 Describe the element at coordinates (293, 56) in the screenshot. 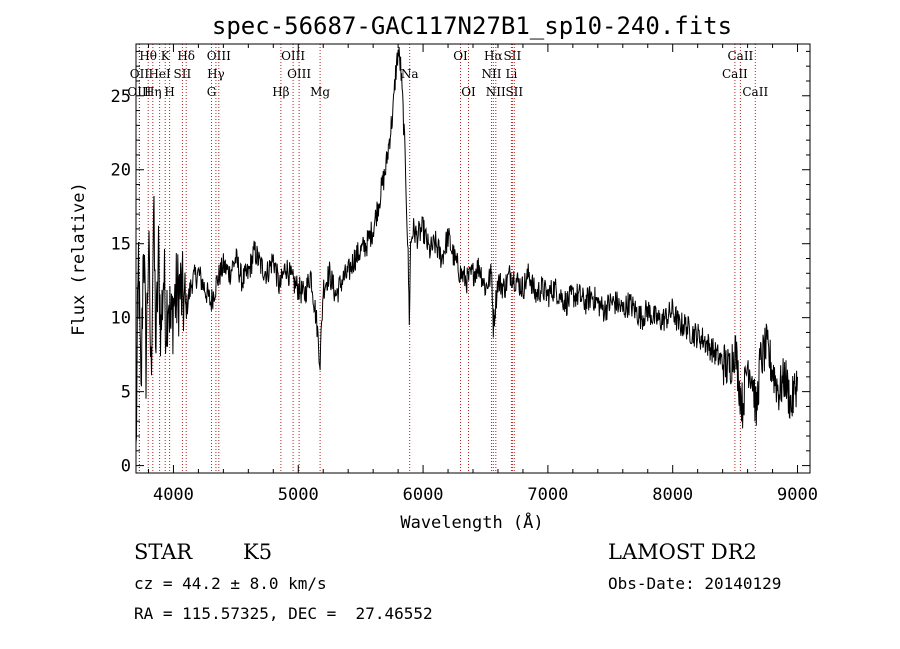

I see `marker-label-12: OIII` at that location.